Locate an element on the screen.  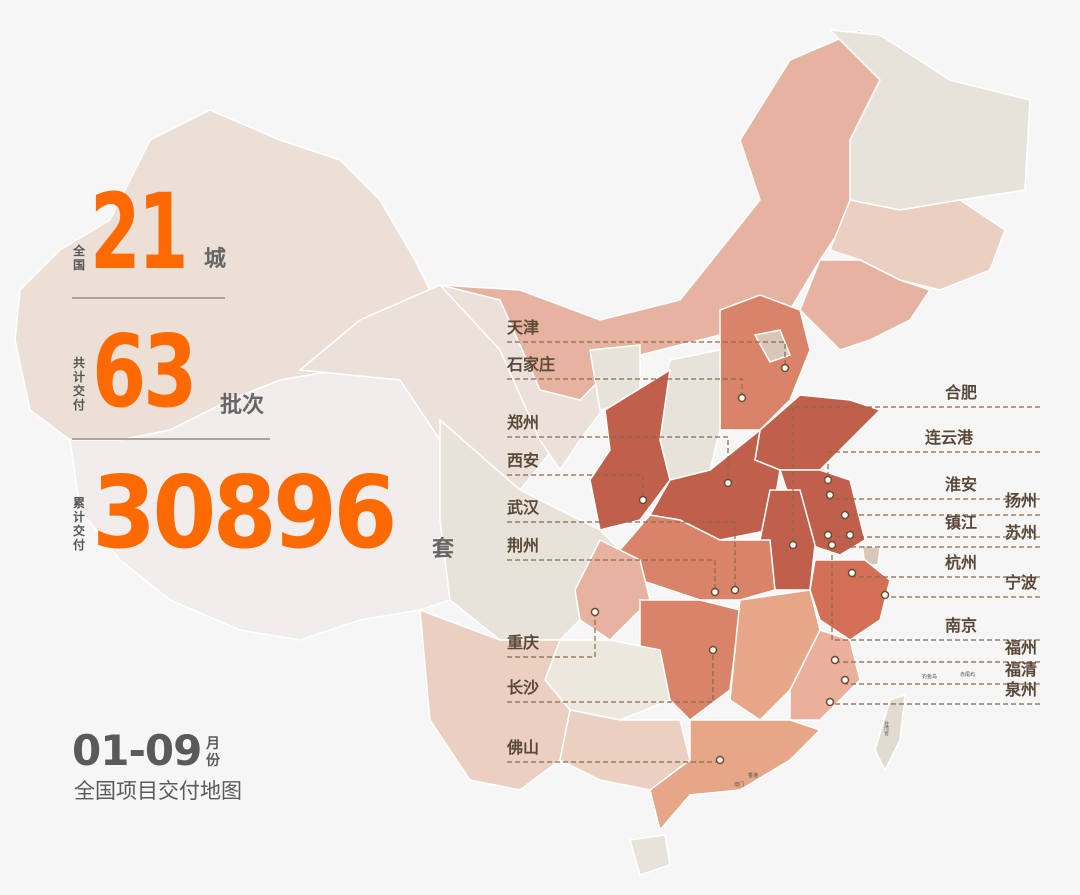
city-label: 合肥 is located at coordinates (961, 392).